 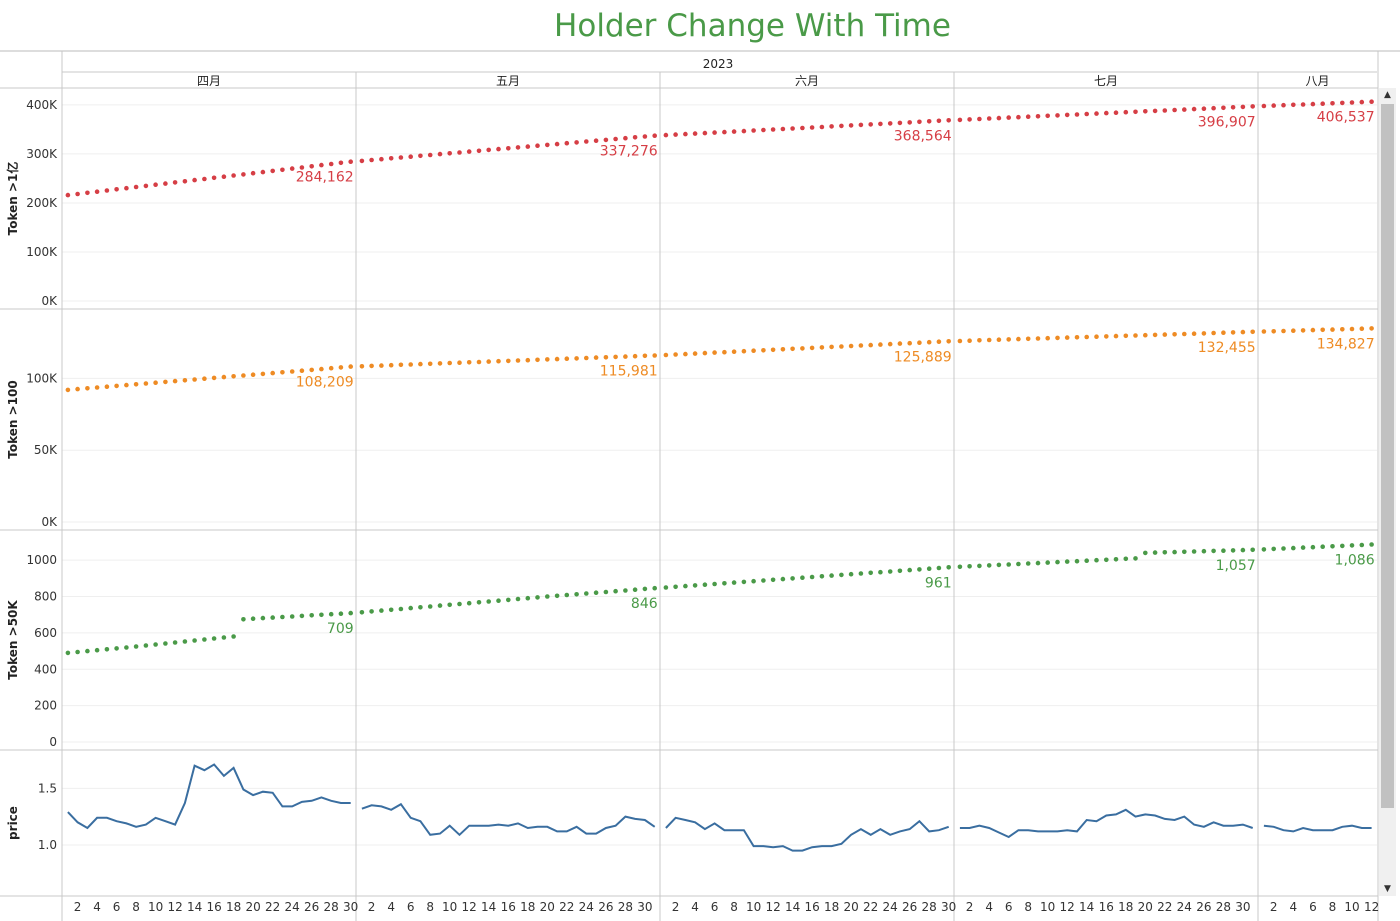 I want to click on x-tick-label: 6, so click(x=1009, y=907).